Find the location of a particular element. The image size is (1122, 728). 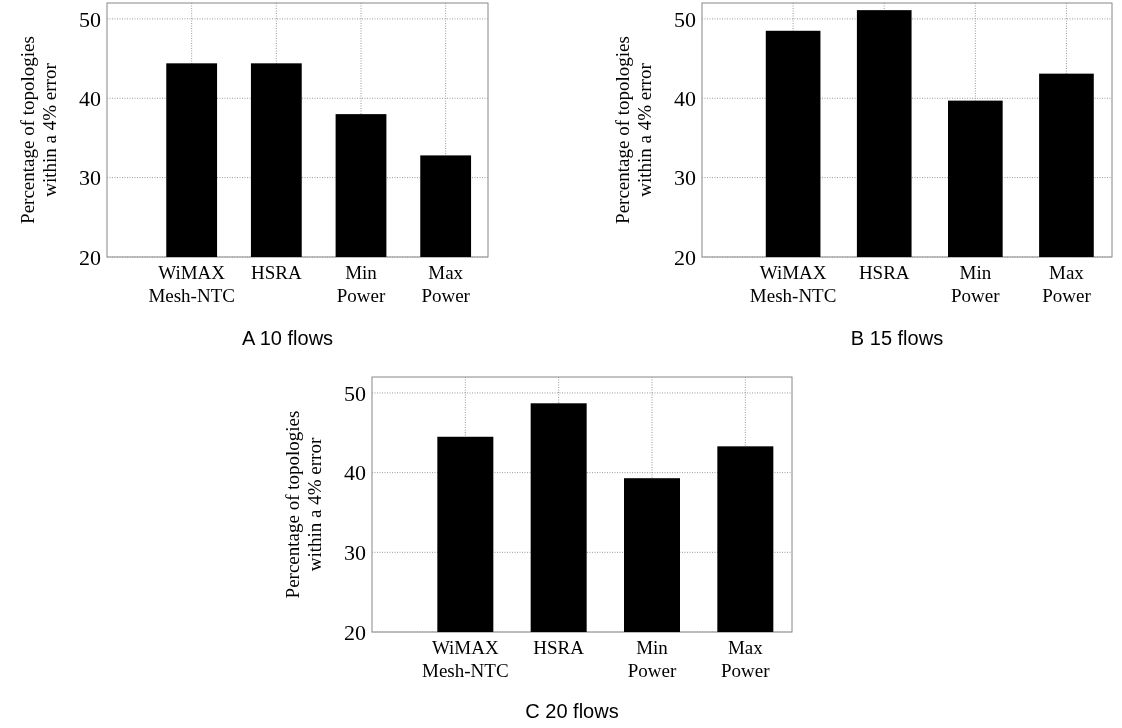

text: B 15 flows is located at coordinates (897, 338).